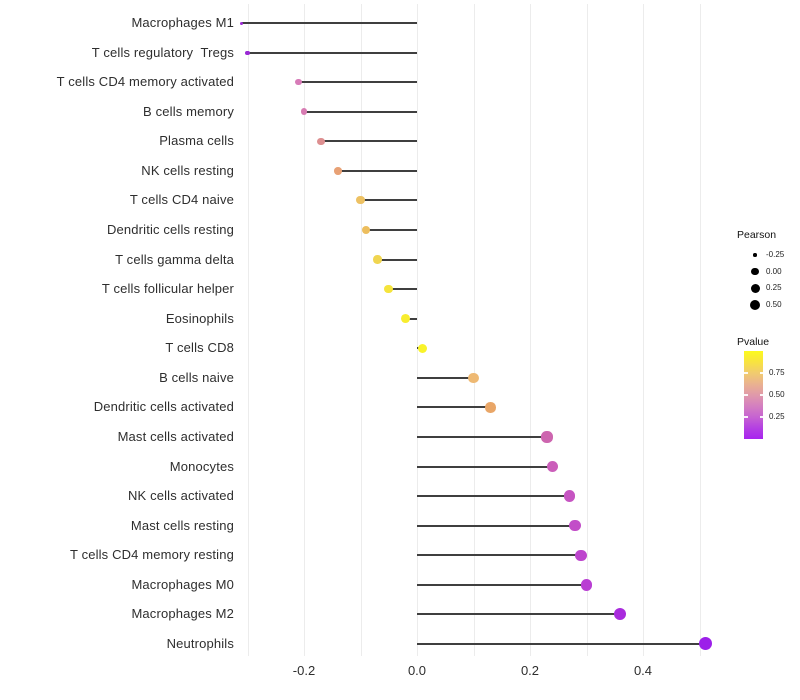 The height and width of the screenshot is (700, 800). Describe the element at coordinates (774, 288) in the screenshot. I see `legend-size-label: 0.25` at that location.